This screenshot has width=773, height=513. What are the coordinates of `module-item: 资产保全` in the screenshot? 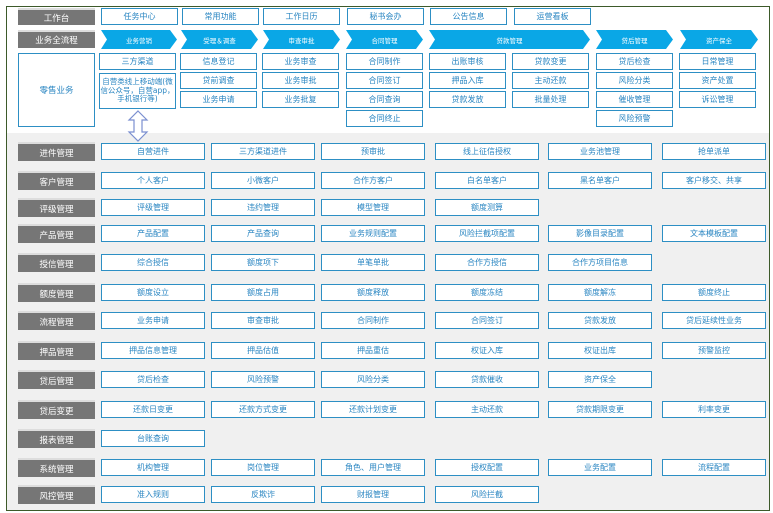 It's located at (600, 379).